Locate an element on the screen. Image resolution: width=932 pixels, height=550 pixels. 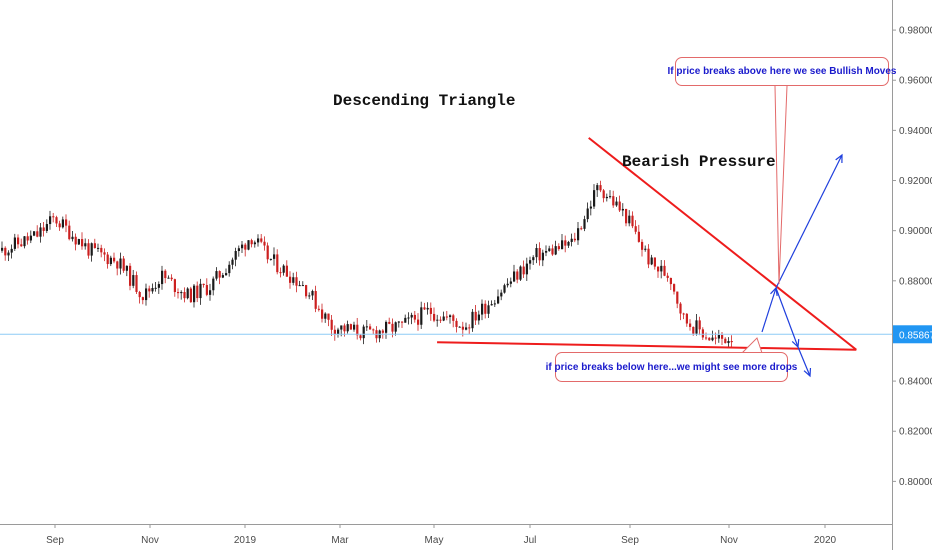
callout-stems is located at coordinates (764, 219).